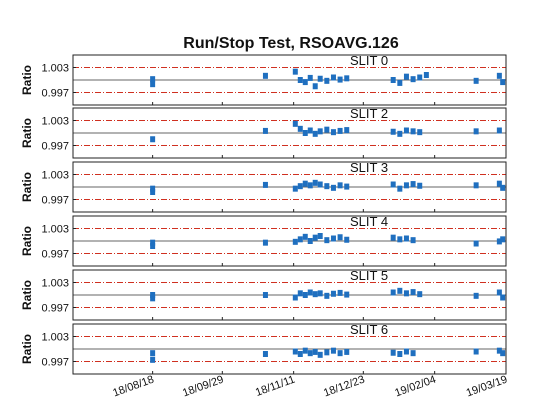  Describe the element at coordinates (369, 113) in the screenshot. I see `panel-title: SLIT 2` at that location.